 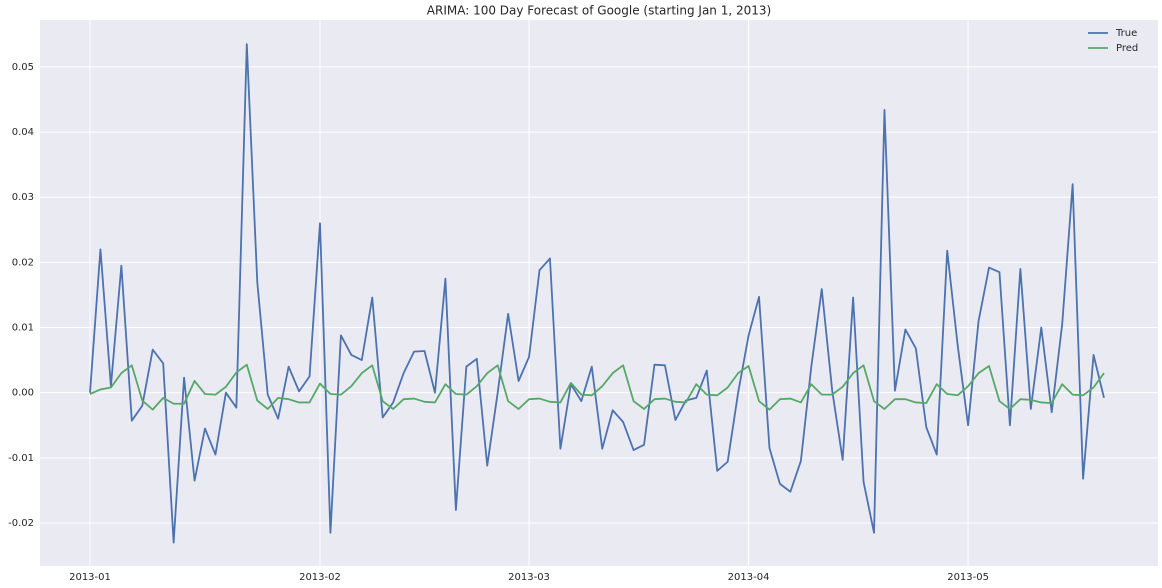 What do you see at coordinates (1127, 48) in the screenshot?
I see `legend-label: Pred` at bounding box center [1127, 48].